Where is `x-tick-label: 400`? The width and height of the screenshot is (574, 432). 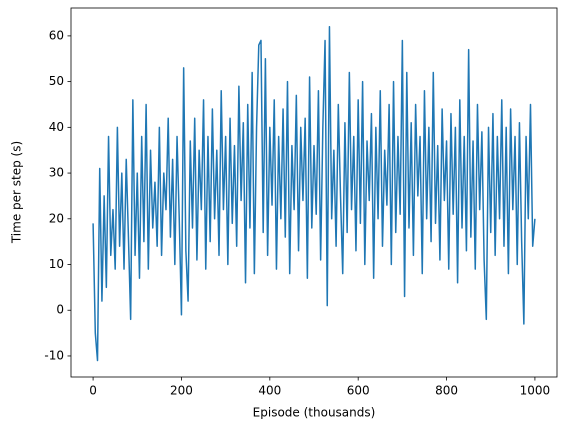
x-tick-label: 400 is located at coordinates (269, 391).